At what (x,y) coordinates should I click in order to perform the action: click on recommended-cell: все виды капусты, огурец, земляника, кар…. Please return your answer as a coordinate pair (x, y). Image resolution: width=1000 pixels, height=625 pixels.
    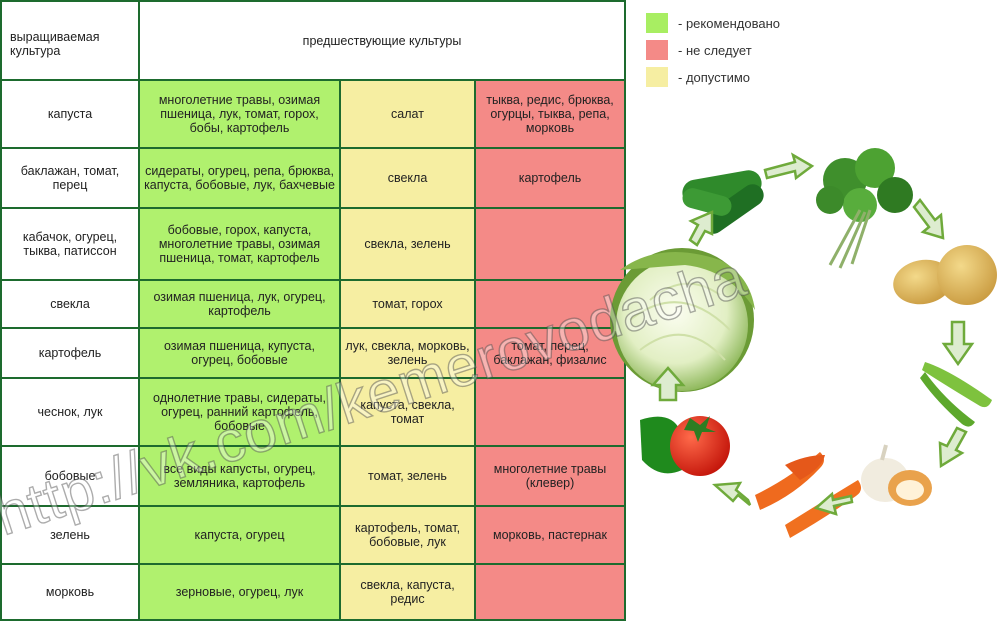
    Looking at the image, I should click on (239, 476).